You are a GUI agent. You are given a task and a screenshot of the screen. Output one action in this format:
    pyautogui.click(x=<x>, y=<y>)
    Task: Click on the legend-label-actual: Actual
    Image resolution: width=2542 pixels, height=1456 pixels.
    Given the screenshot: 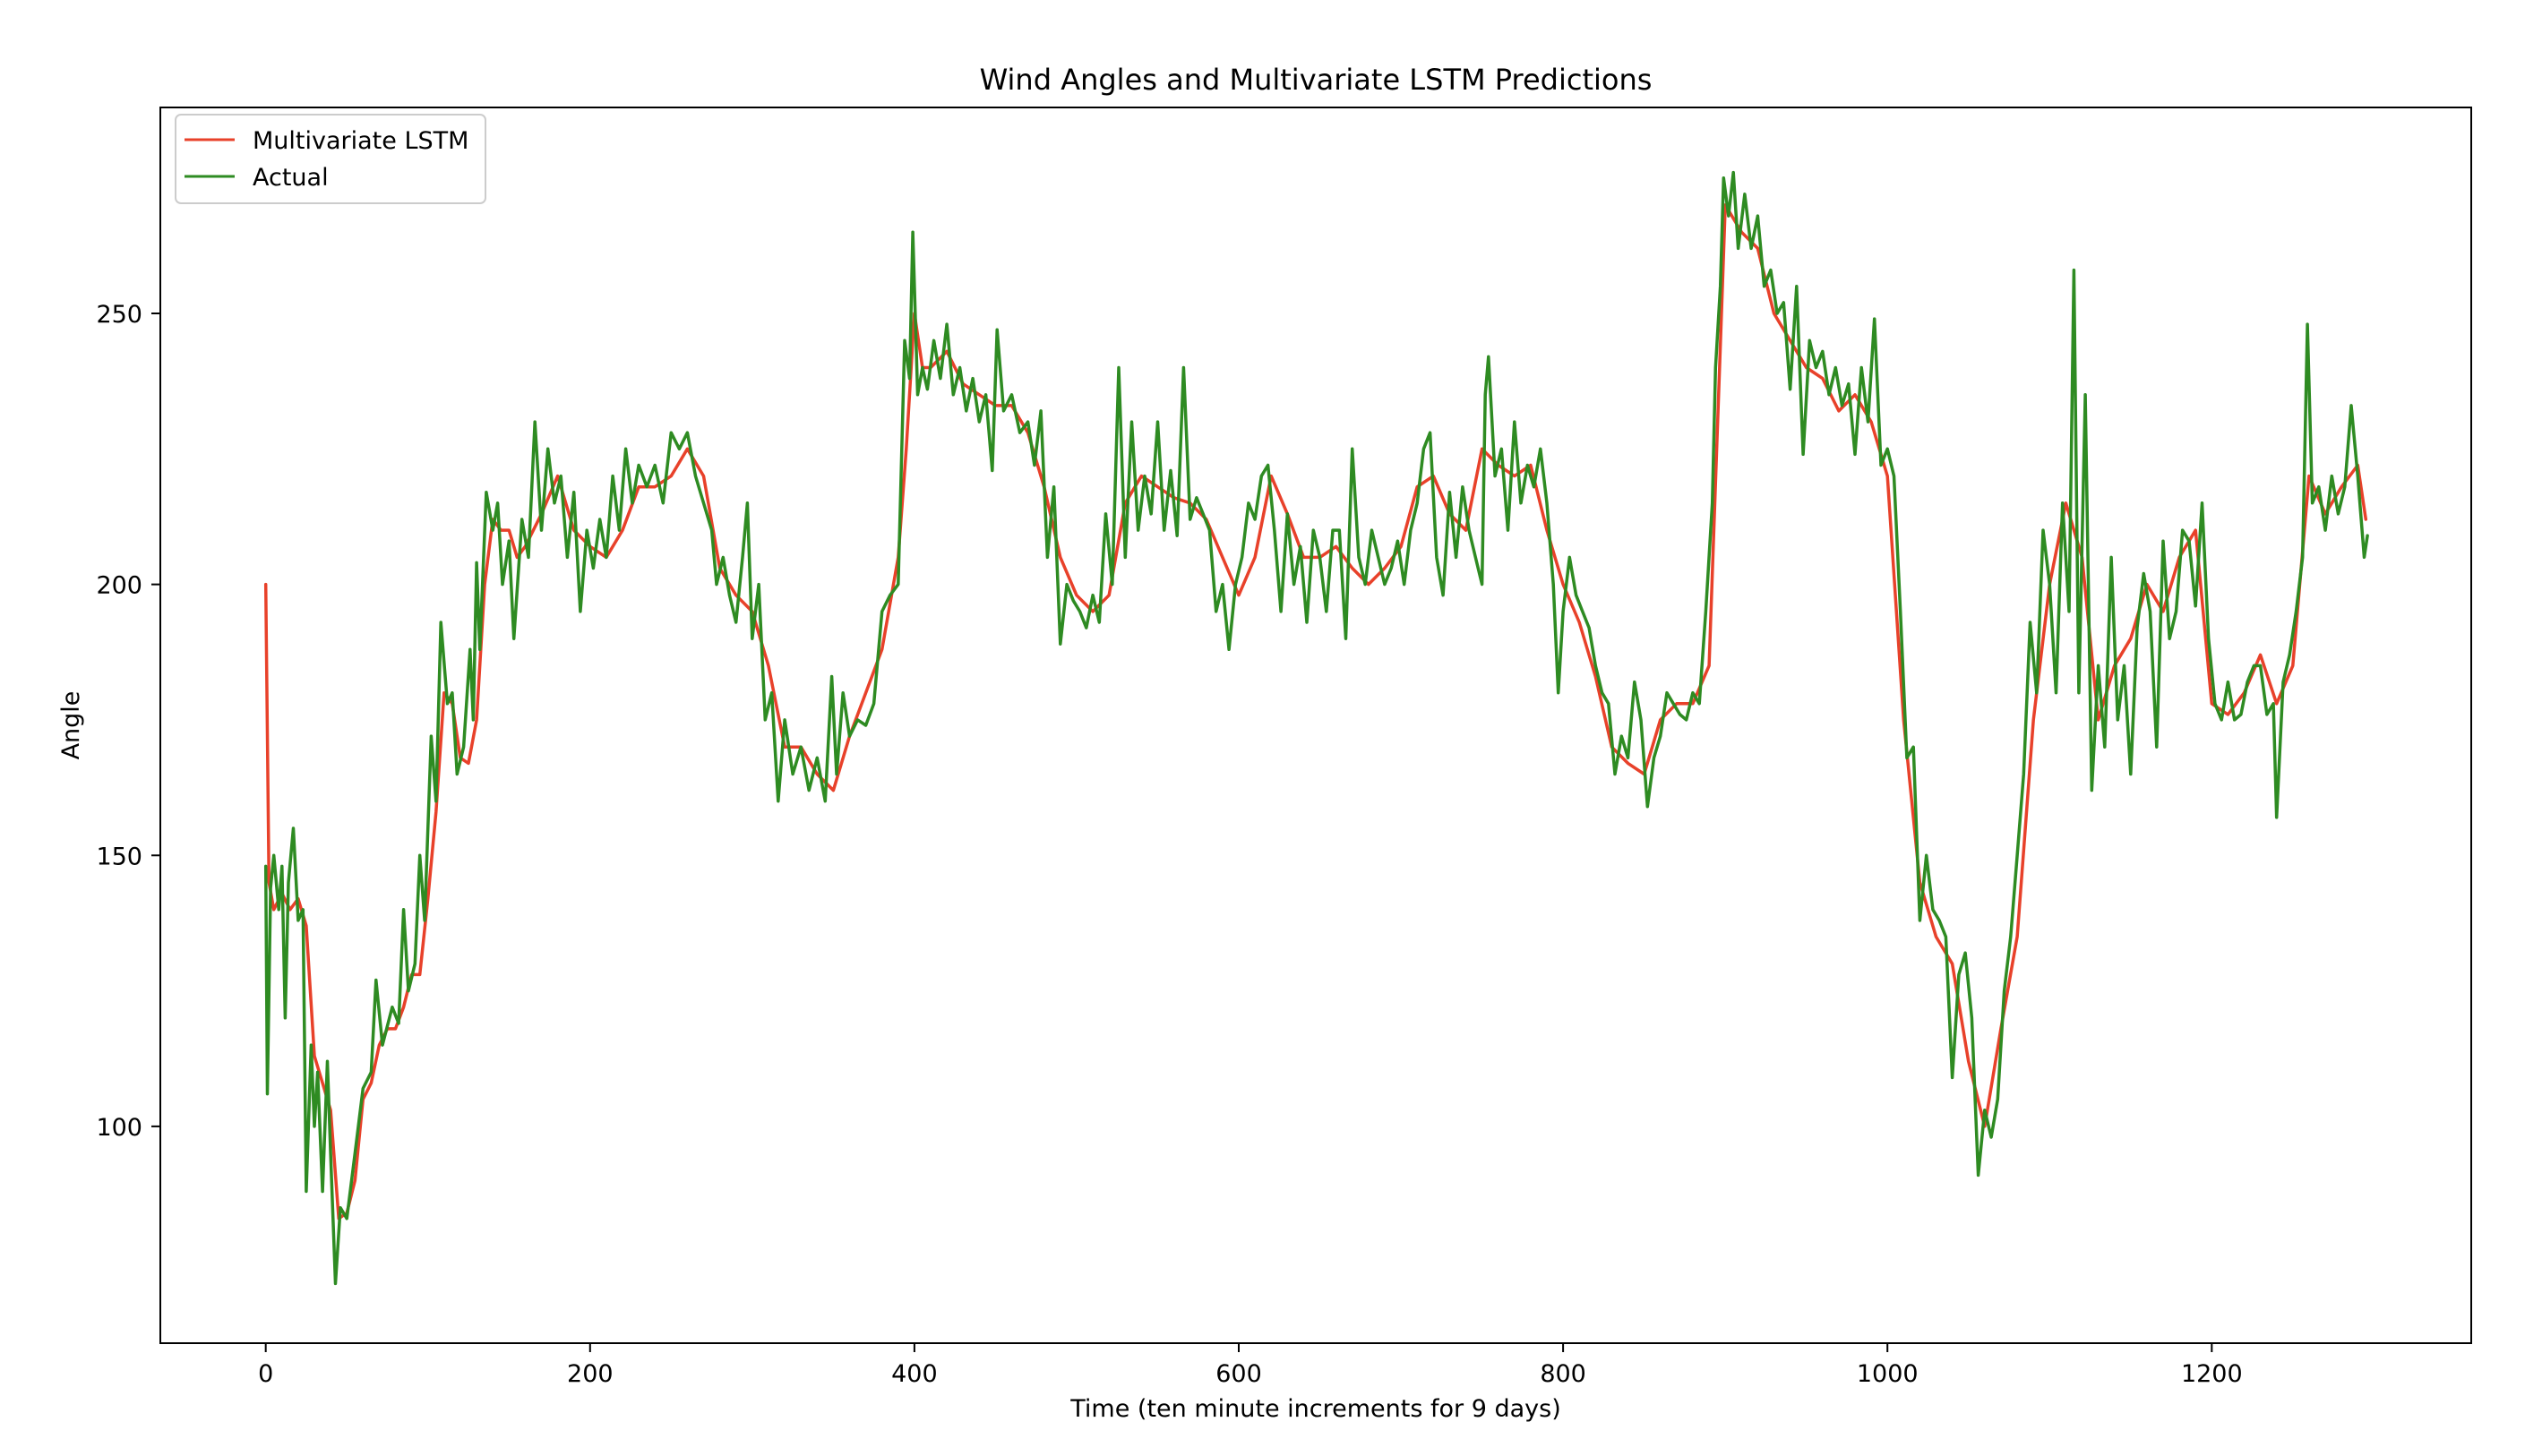 What is the action you would take?
    pyautogui.click(x=291, y=178)
    